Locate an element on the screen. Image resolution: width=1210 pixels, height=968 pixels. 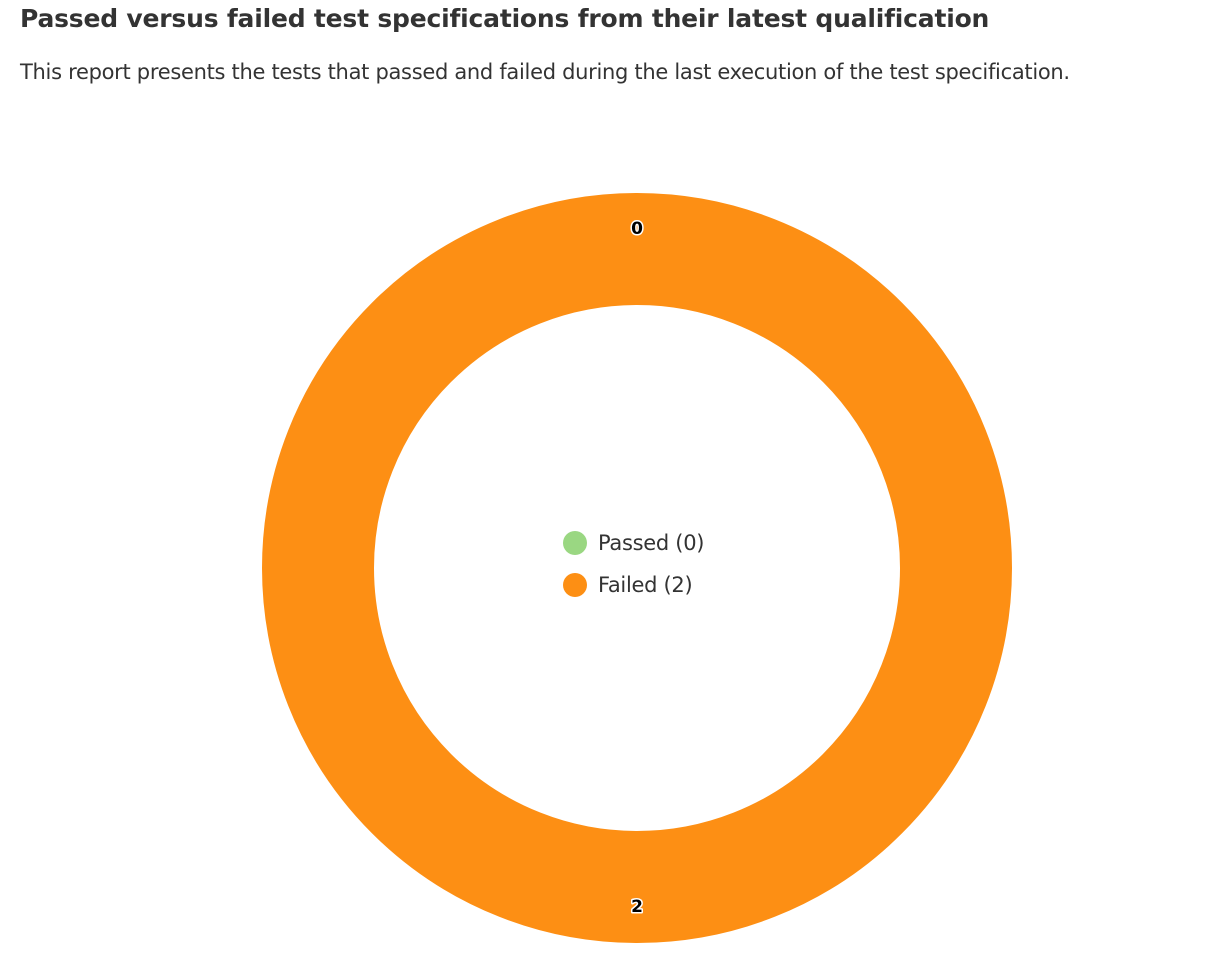
legend-label-failed: Failed (2) is located at coordinates (645, 585).